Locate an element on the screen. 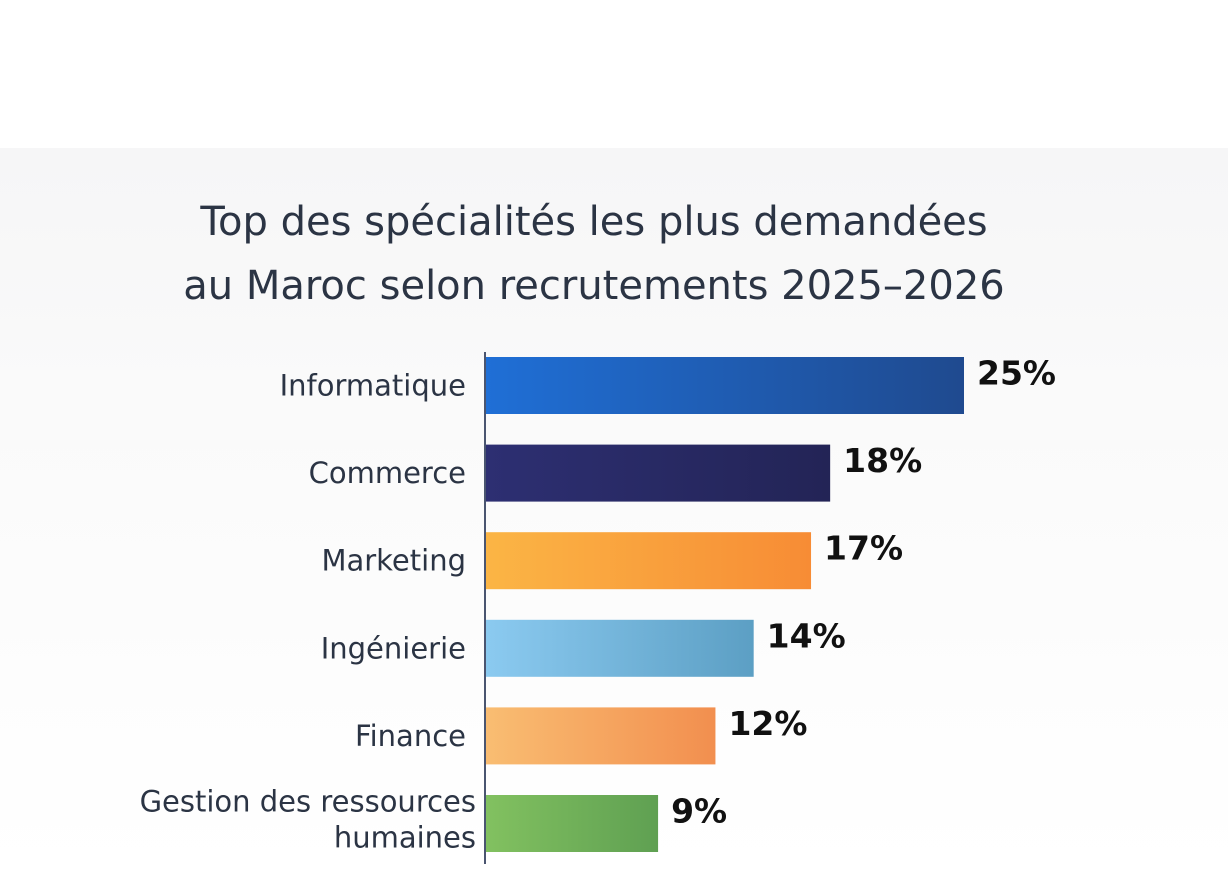  chart-title-line-1: Top des spécialités les plus demandées is located at coordinates (594, 222).